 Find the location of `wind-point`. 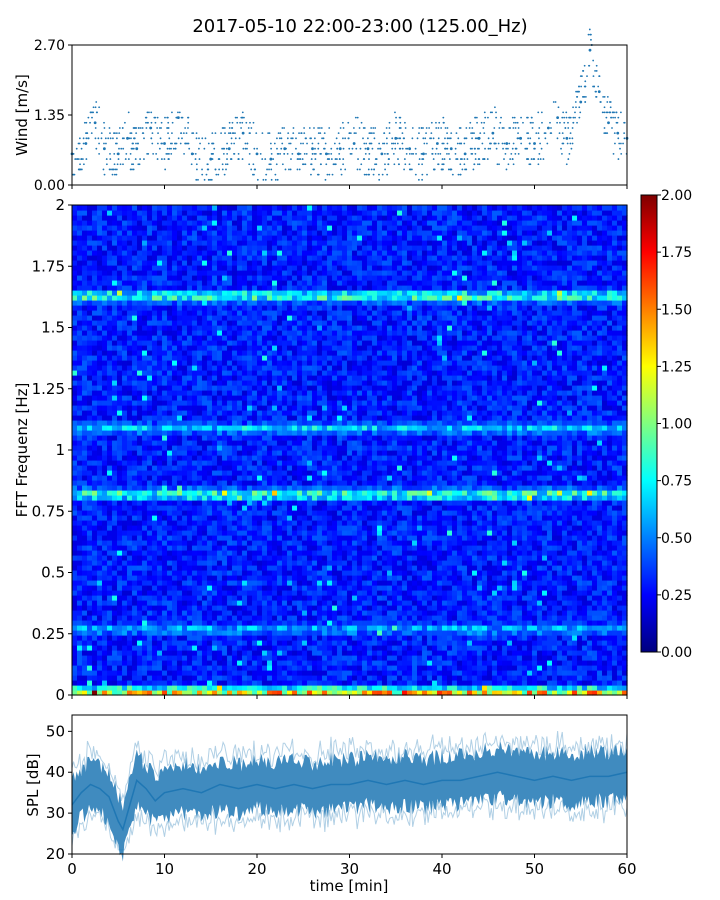

wind-point is located at coordinates (104, 149).